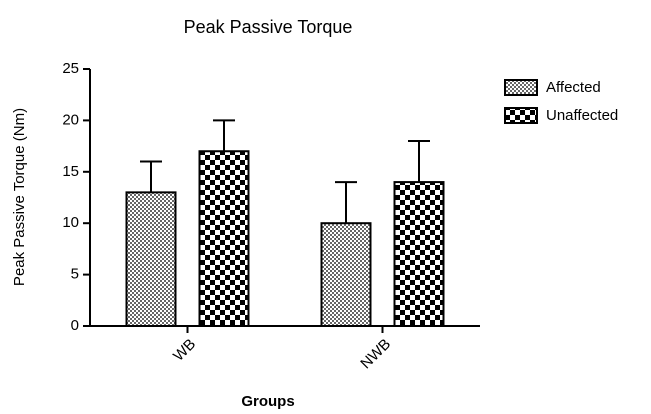  I want to click on y-tick-label: 20, so click(70, 119).